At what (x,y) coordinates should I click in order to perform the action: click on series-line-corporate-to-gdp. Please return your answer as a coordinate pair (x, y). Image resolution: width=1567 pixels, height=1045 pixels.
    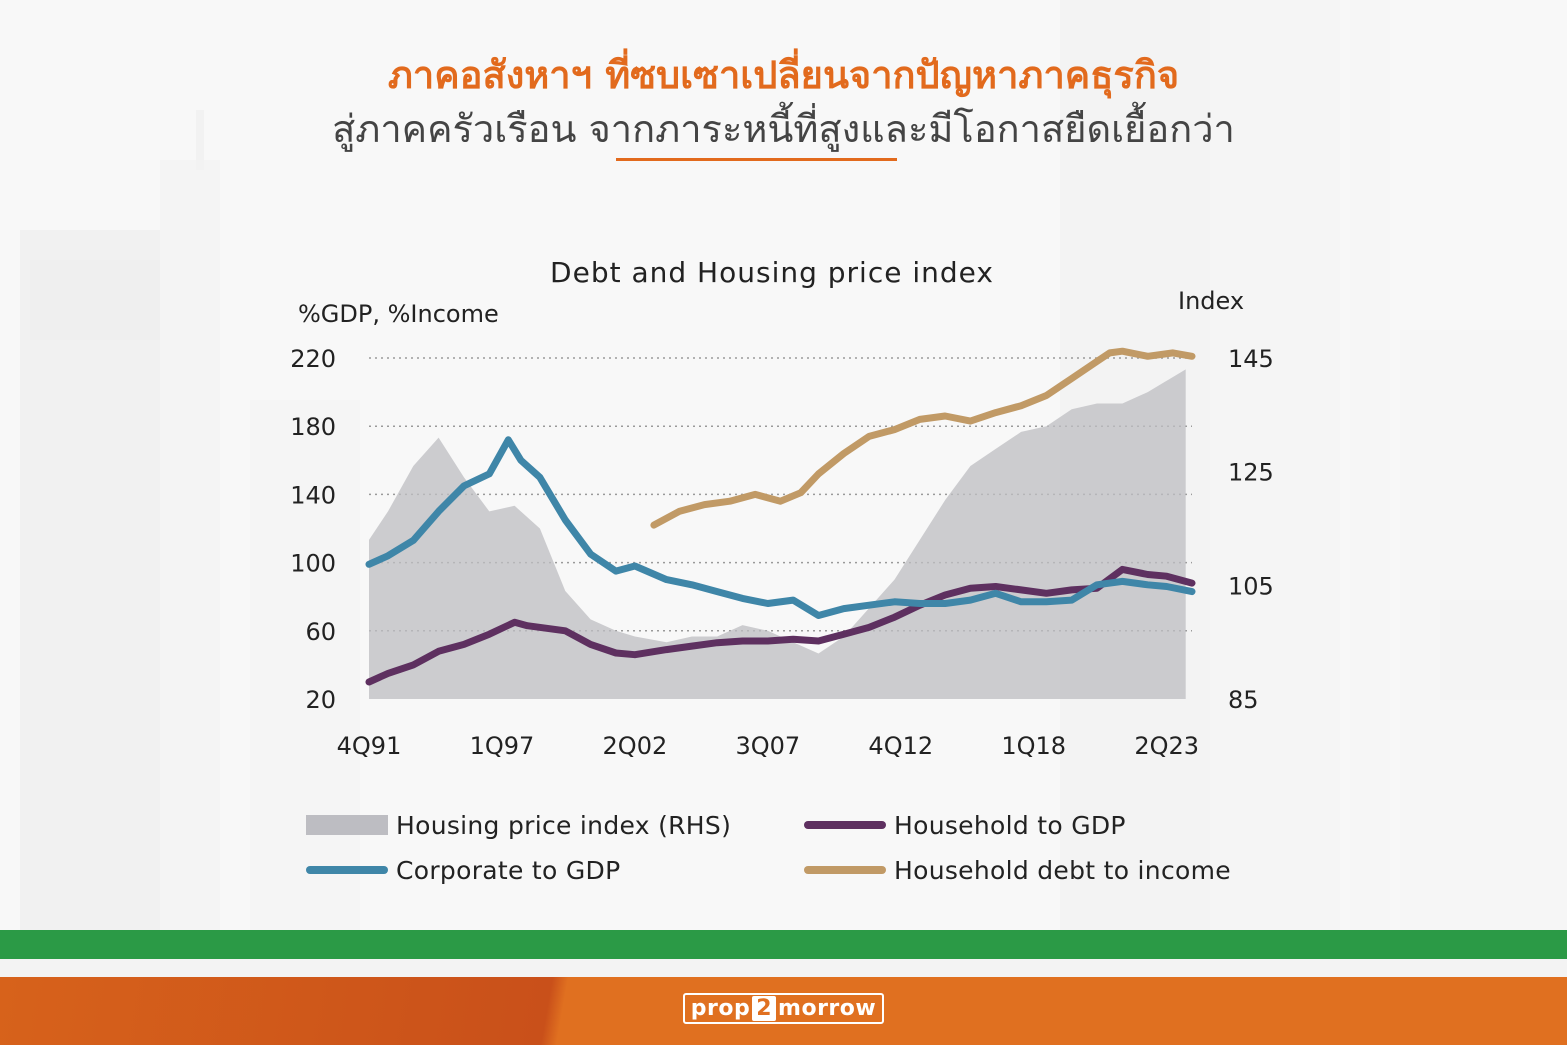
    Looking at the image, I should click on (780, 527).